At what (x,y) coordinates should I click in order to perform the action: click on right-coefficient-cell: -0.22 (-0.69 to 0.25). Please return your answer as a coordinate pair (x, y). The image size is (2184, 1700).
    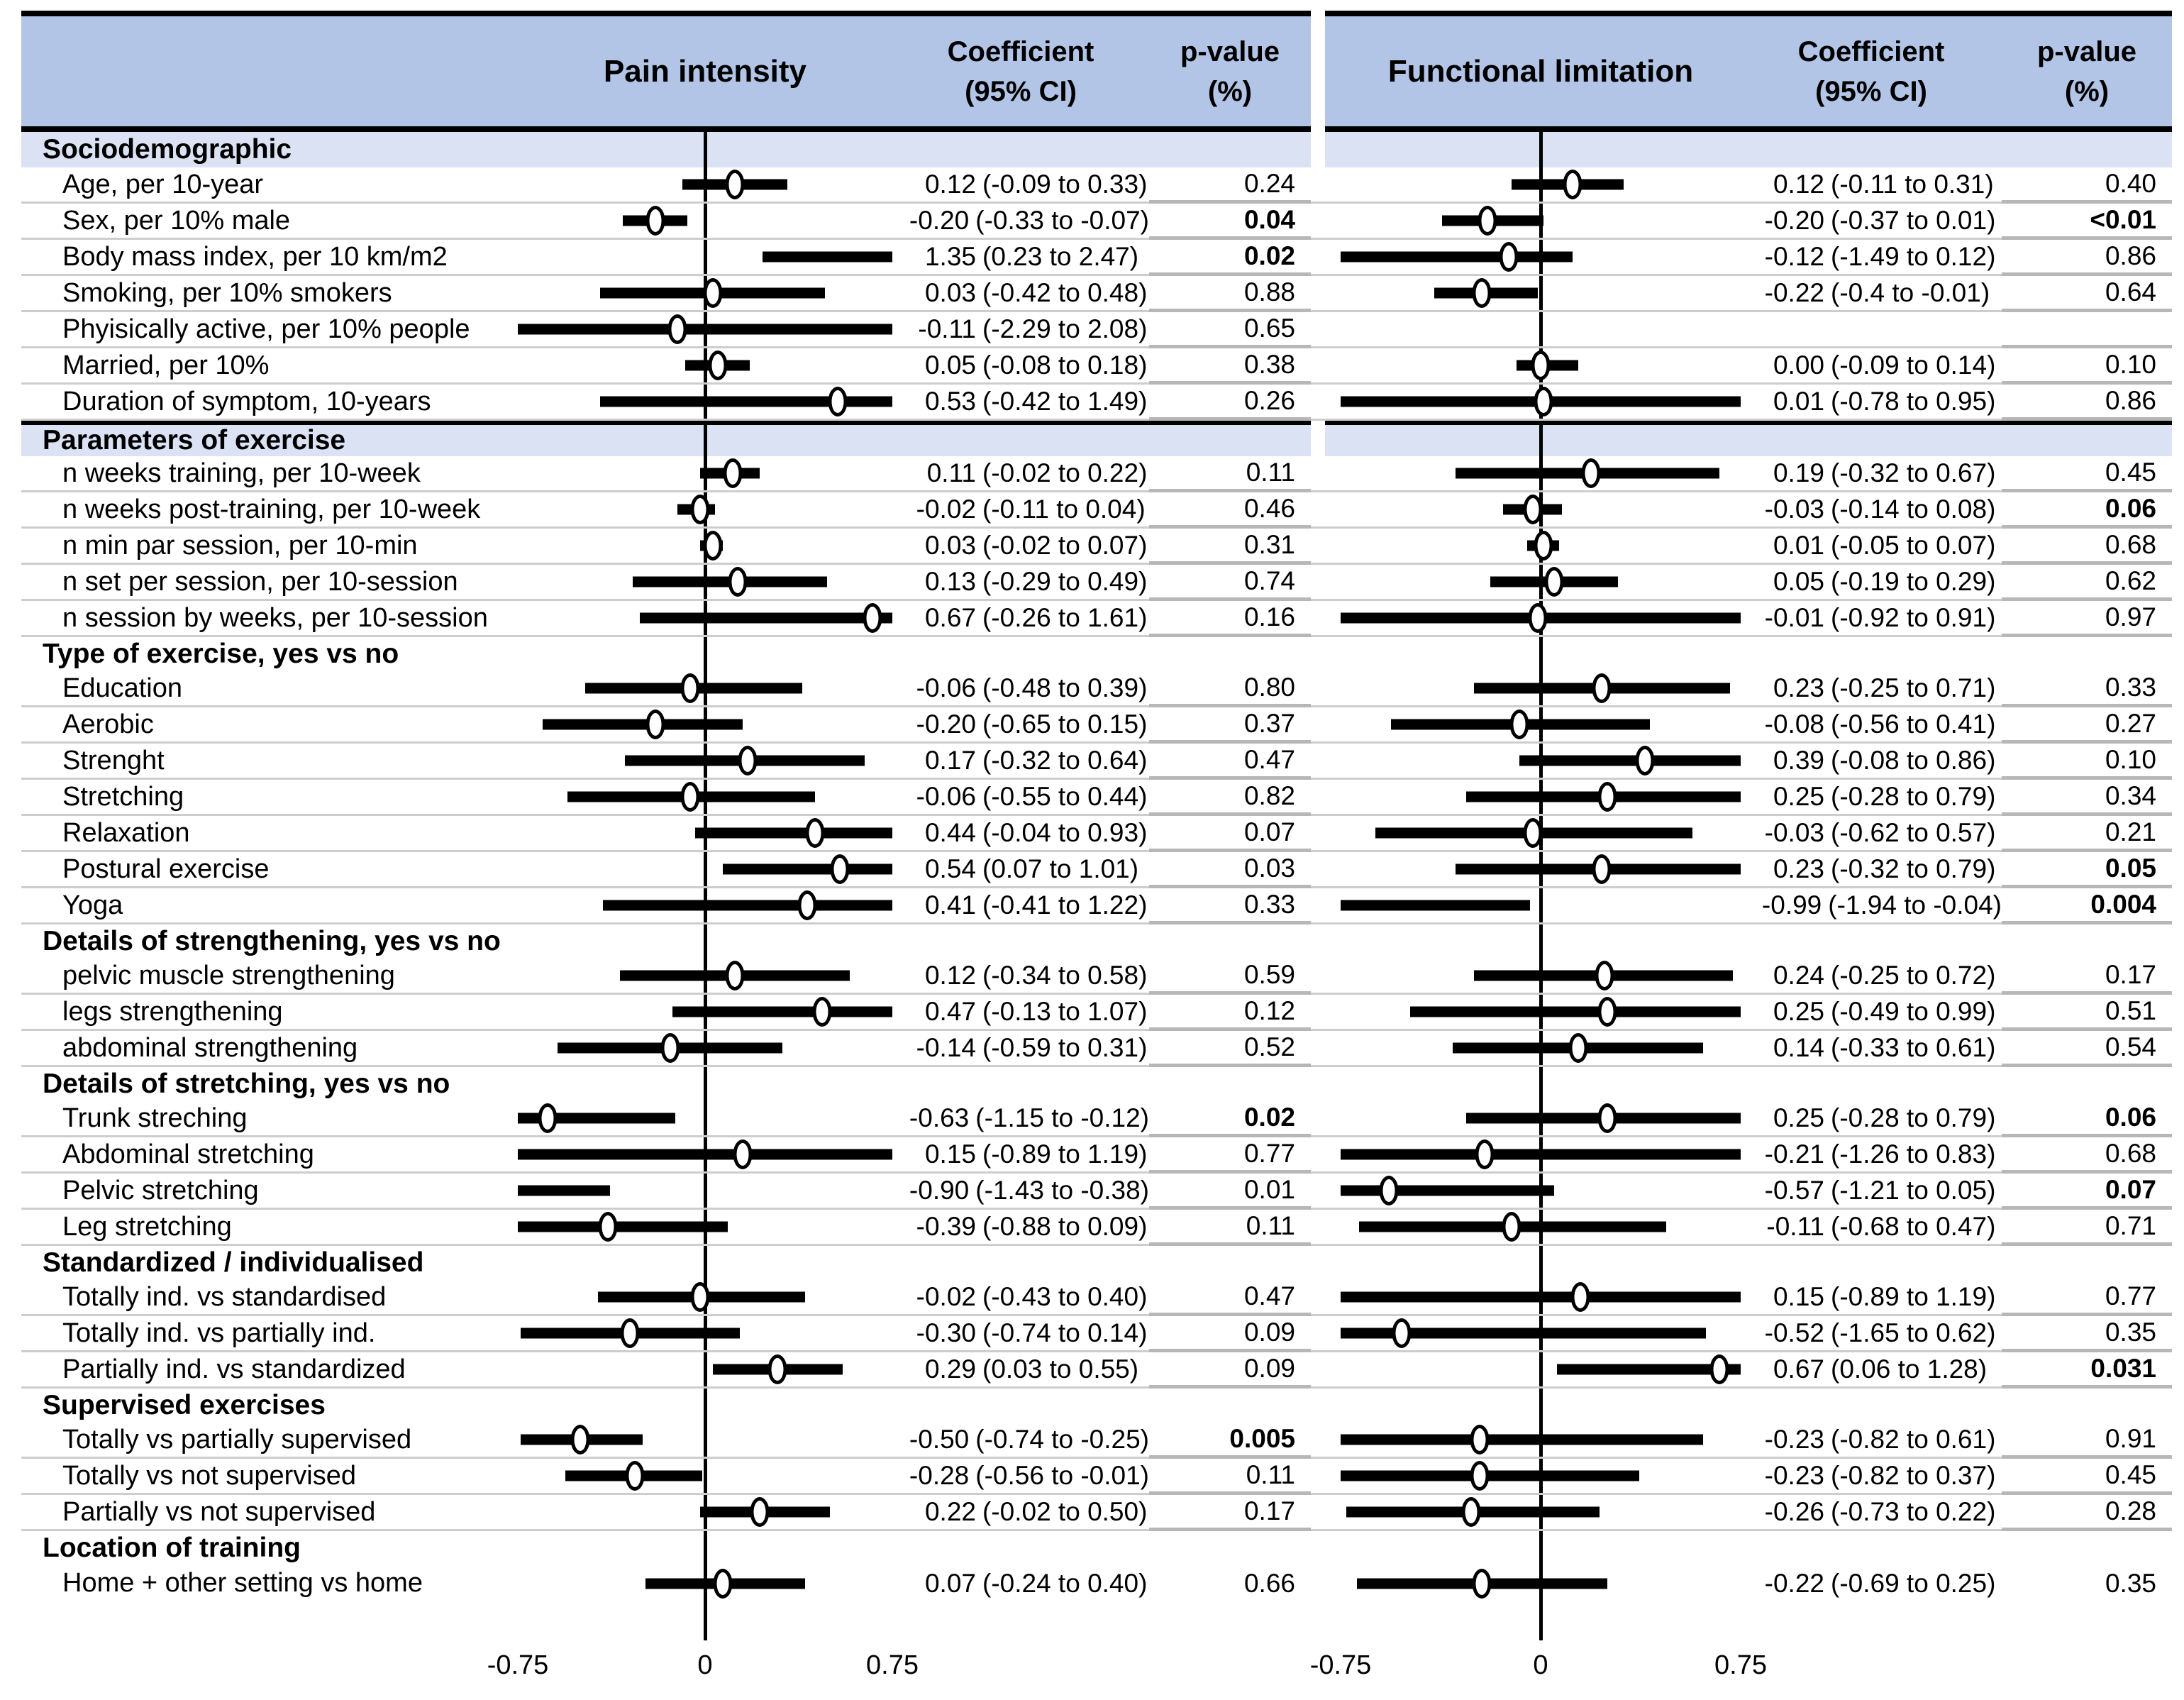
    Looking at the image, I should click on (1872, 1583).